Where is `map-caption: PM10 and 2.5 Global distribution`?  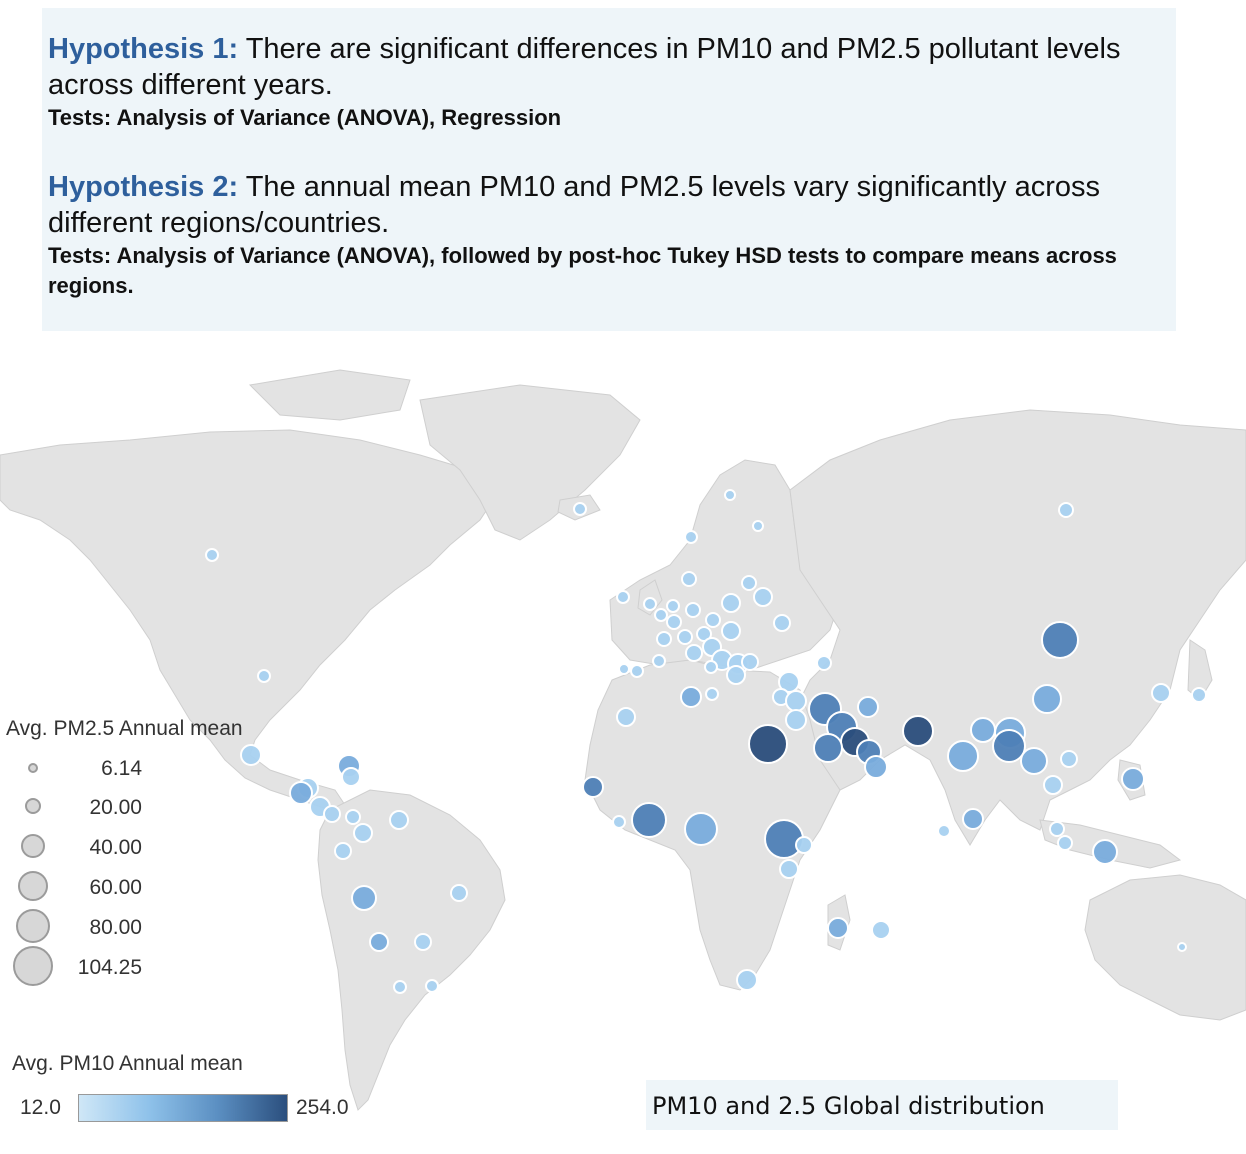
map-caption: PM10 and 2.5 Global distribution is located at coordinates (882, 1105).